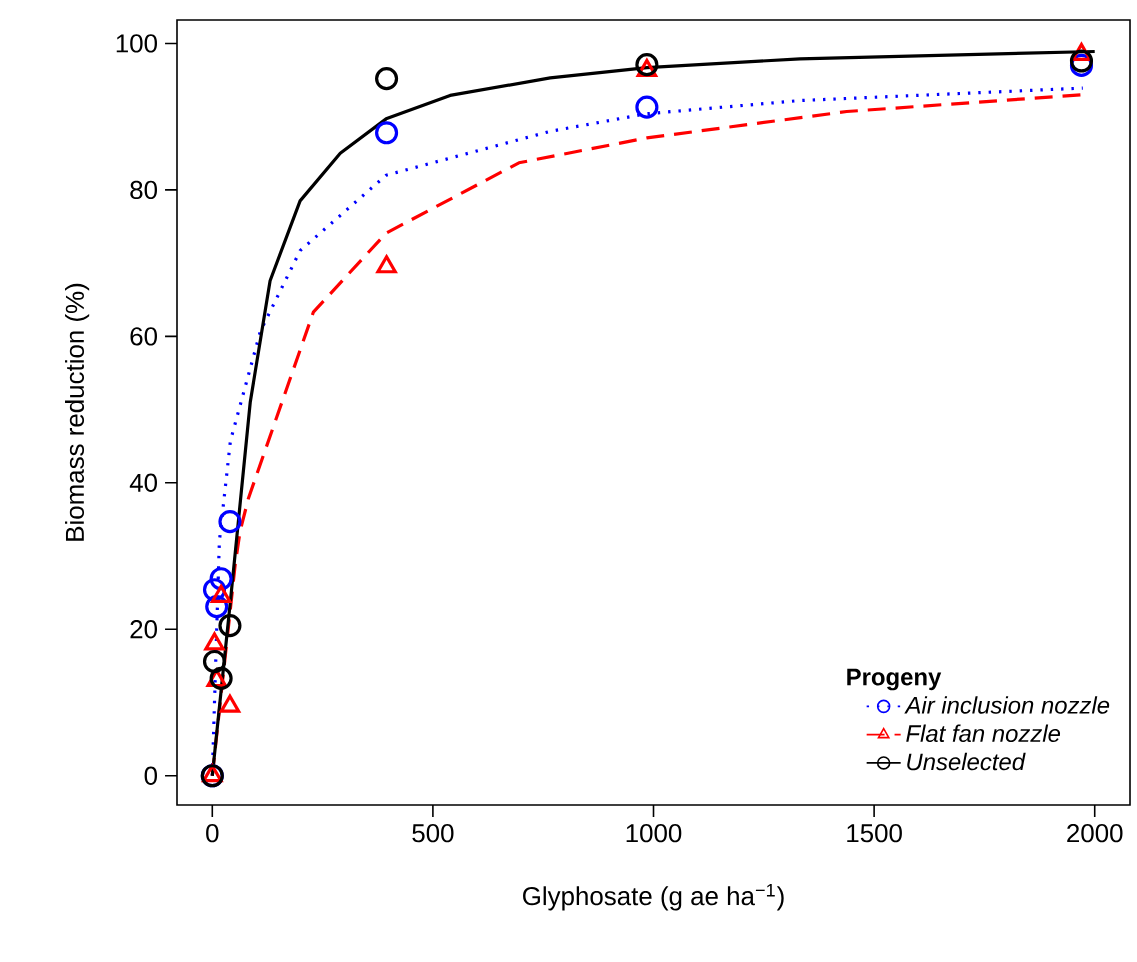 This screenshot has width=1137, height=962. What do you see at coordinates (212, 833) in the screenshot?
I see `x-tick-label: 0` at bounding box center [212, 833].